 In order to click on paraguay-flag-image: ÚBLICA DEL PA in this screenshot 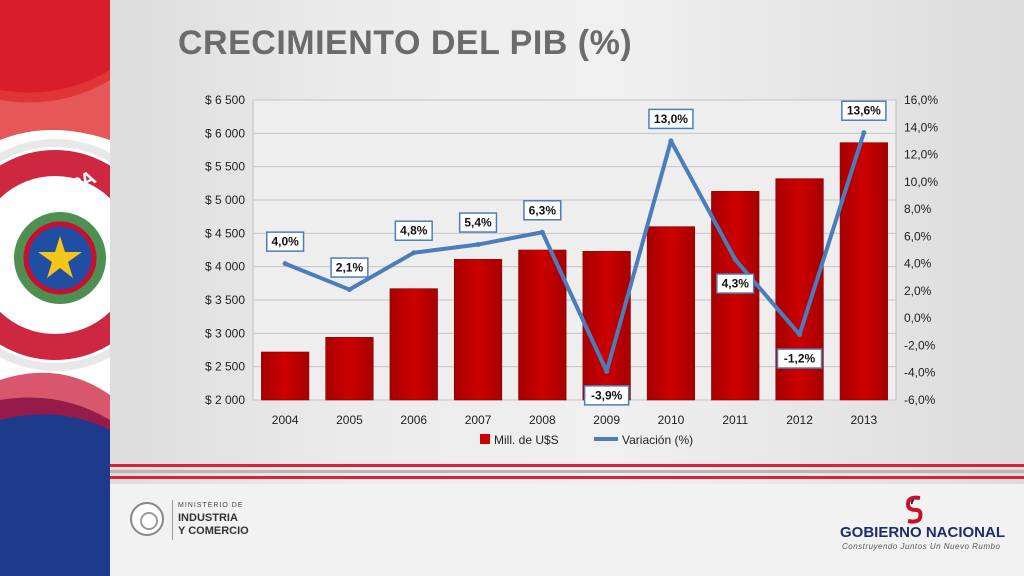, I will do `click(55, 288)`.